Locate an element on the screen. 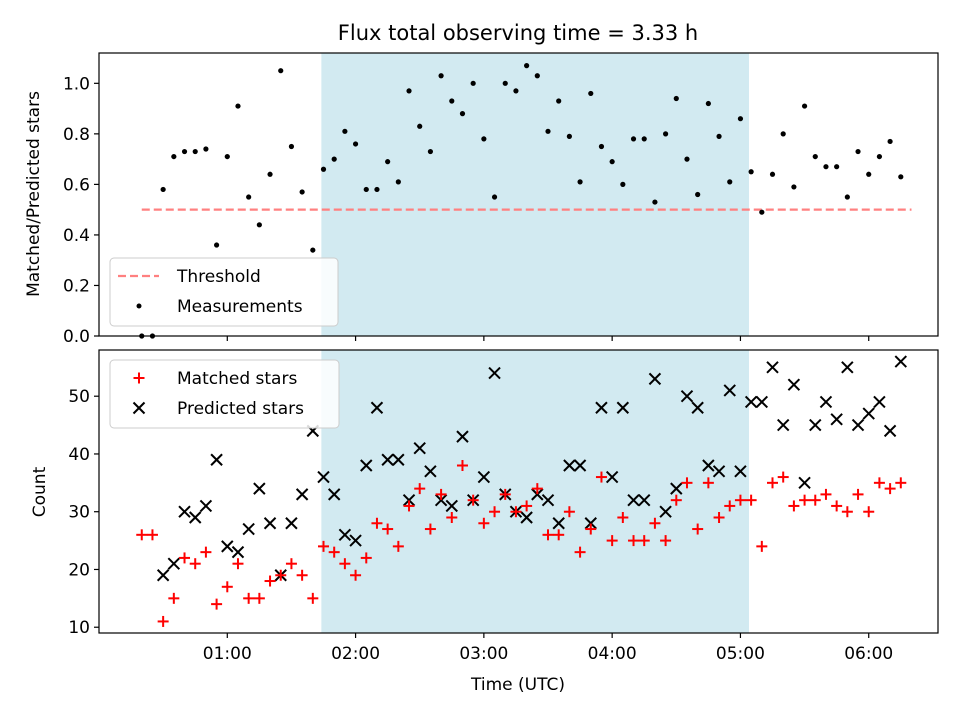 This screenshot has width=960, height=724. y-tick-label: 0.0 is located at coordinates (76, 337).